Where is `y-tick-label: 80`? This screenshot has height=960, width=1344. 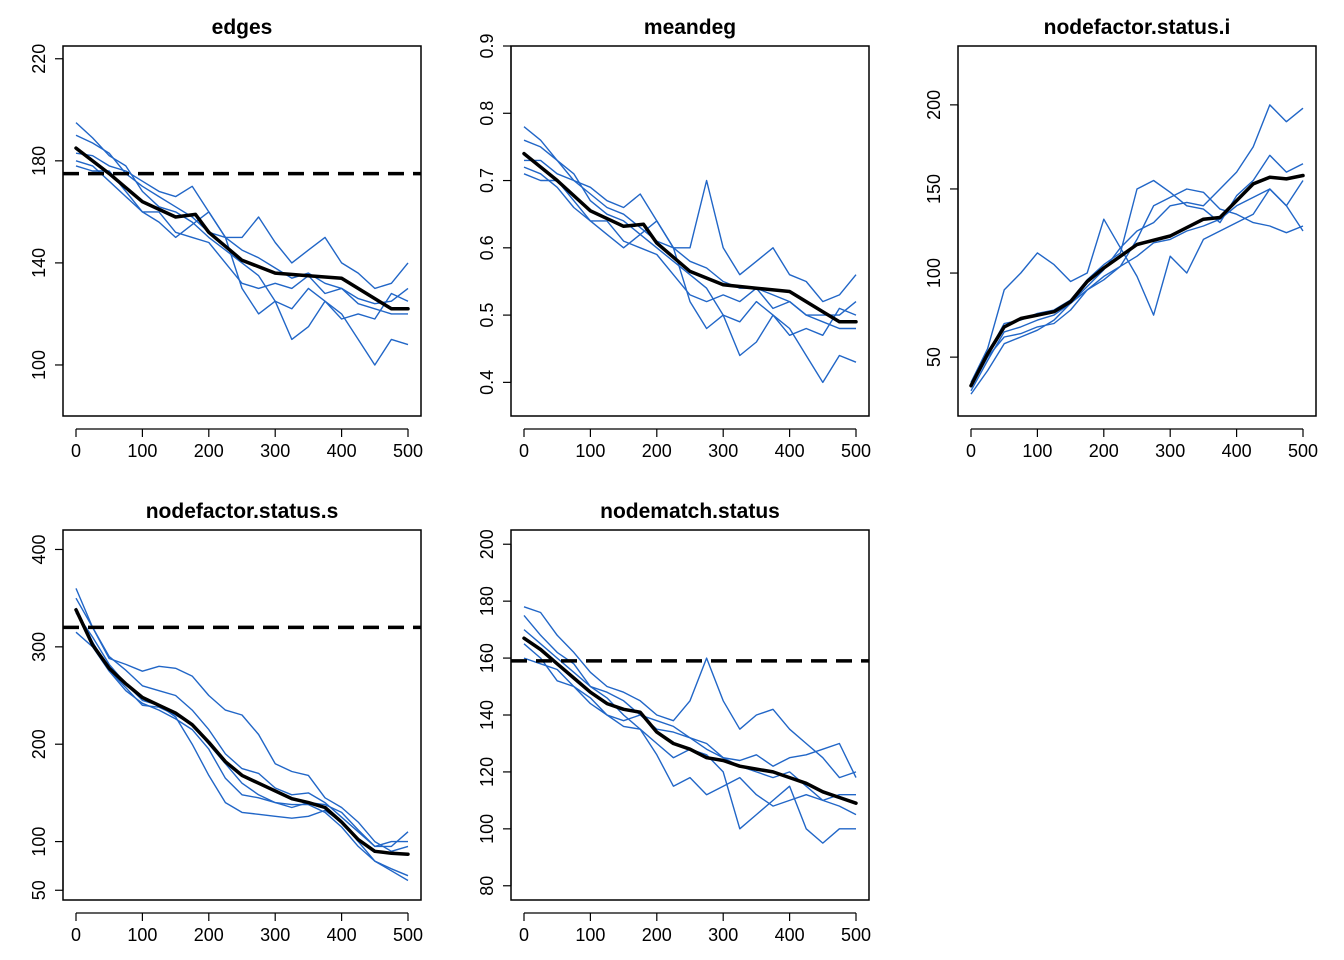
y-tick-label: 80 is located at coordinates (487, 886).